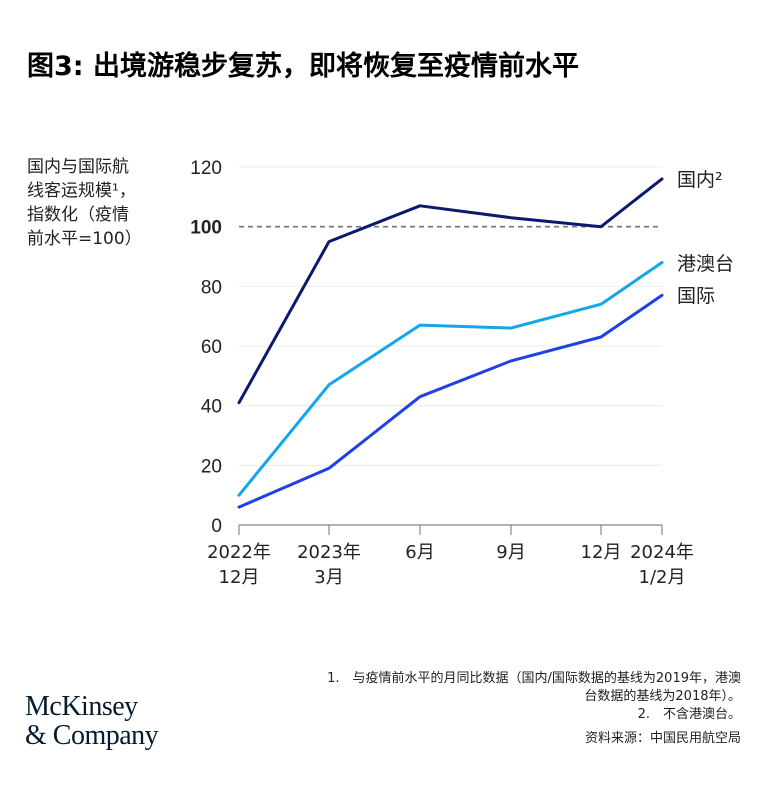 The width and height of the screenshot is (768, 789). I want to click on y-tick-label: 80, so click(211, 287).